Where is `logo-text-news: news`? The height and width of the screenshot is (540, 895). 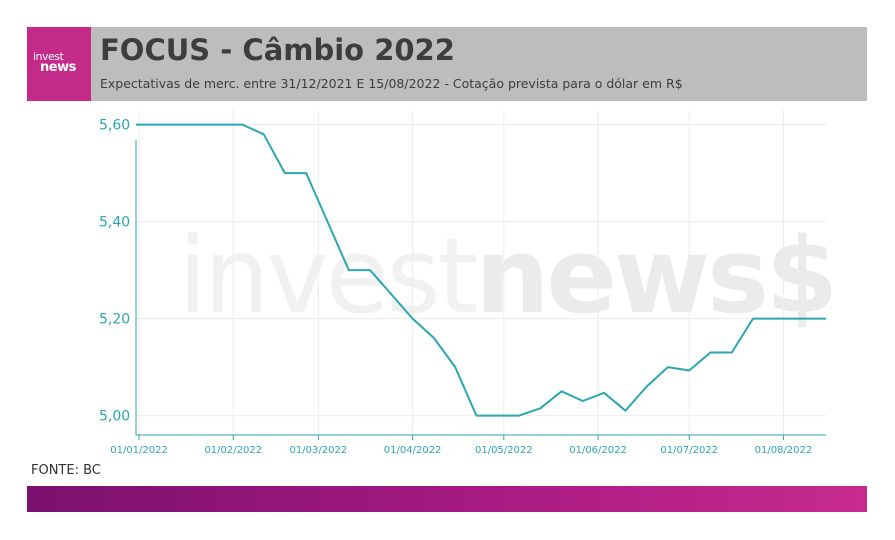
logo-text-news: news is located at coordinates (58, 67).